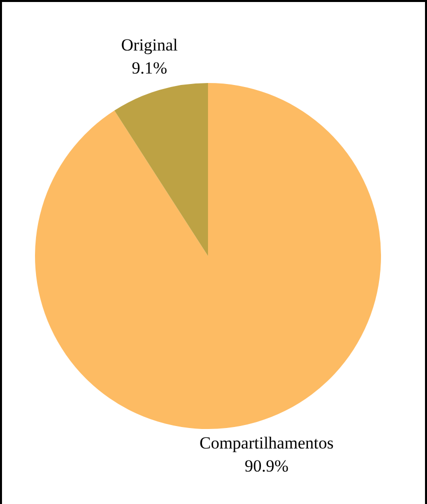  I want to click on data-label: 9.1%, so click(150, 68).